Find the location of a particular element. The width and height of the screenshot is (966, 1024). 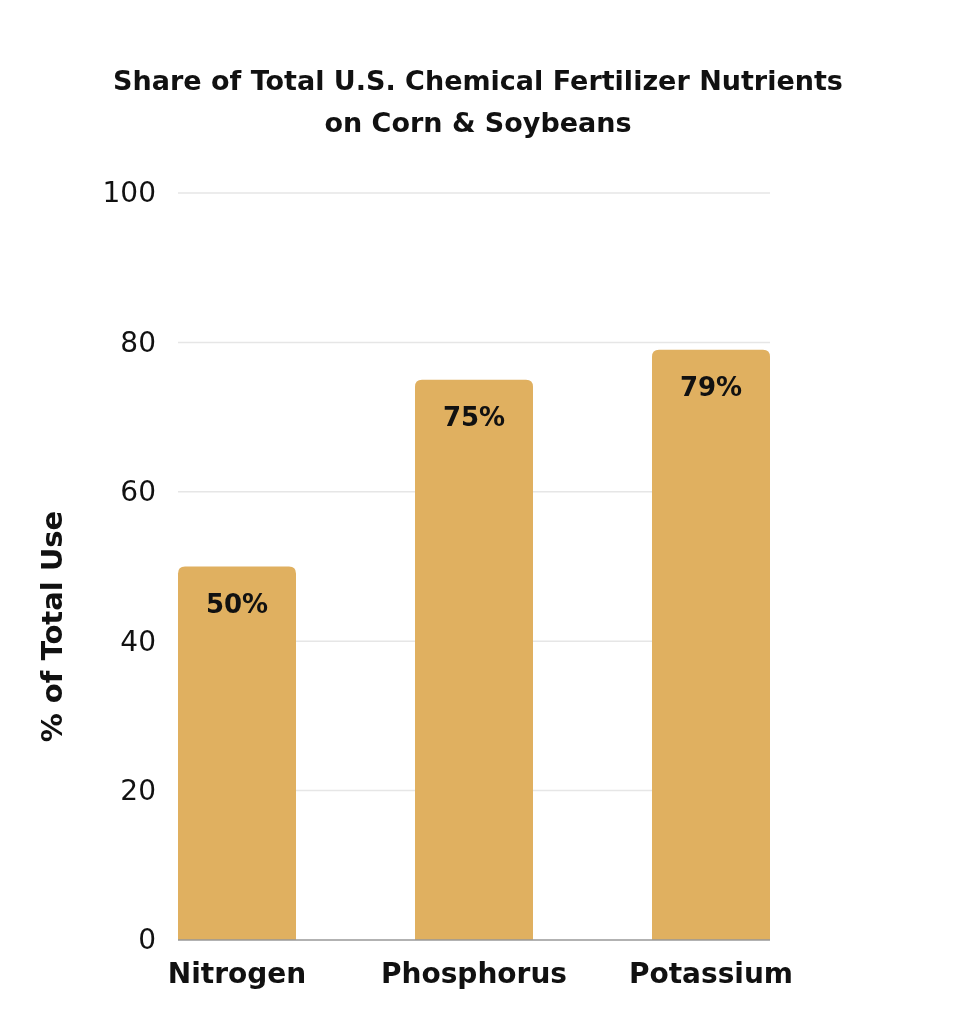

x-tick-label: Nitrogen is located at coordinates (237, 973).